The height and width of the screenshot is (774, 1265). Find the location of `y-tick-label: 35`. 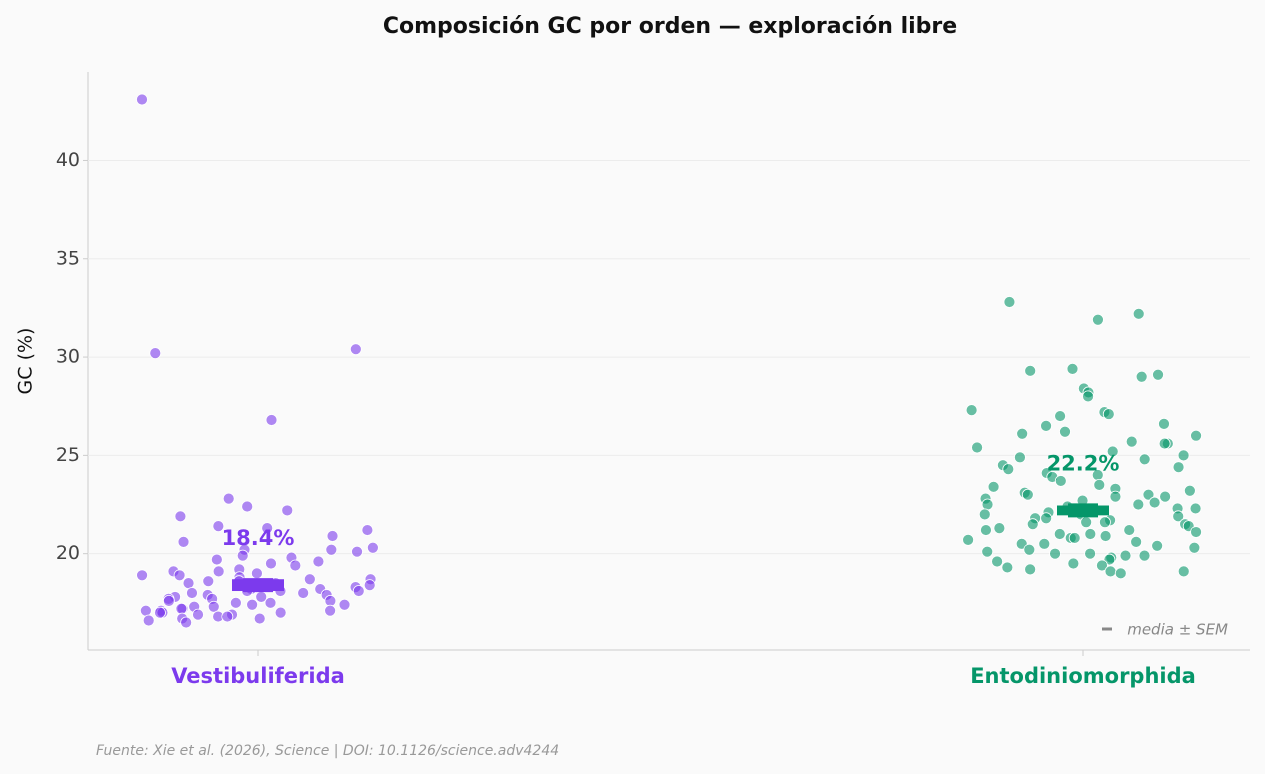

y-tick-label: 35 is located at coordinates (68, 258).